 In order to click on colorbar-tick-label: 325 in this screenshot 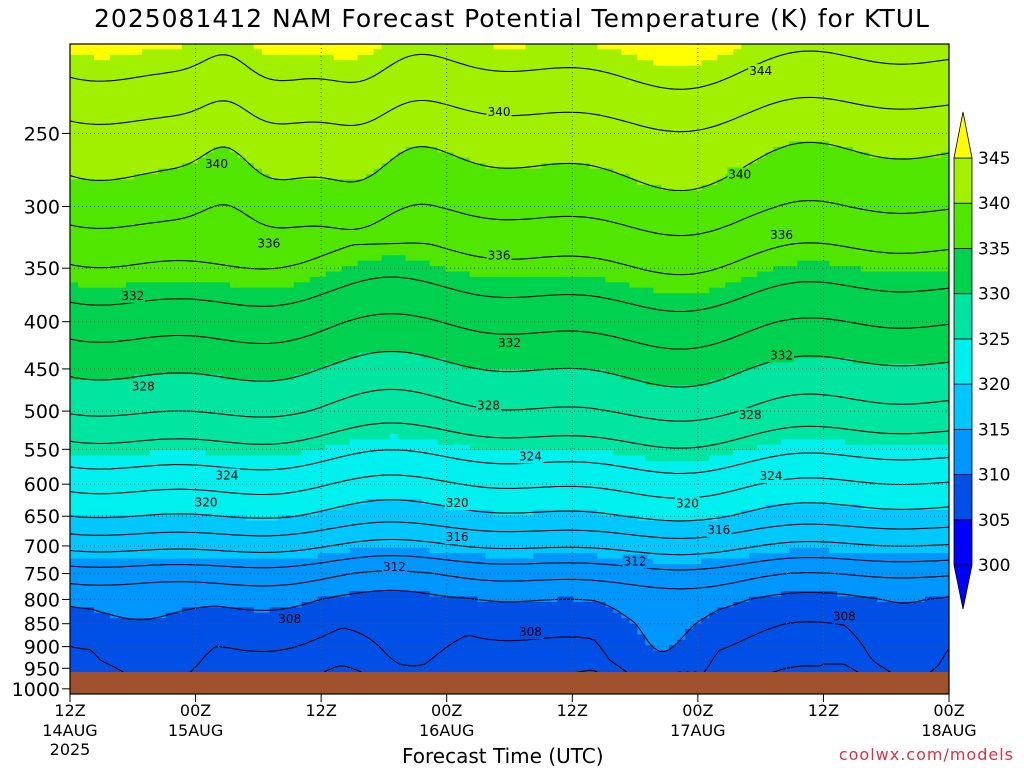, I will do `click(994, 340)`.